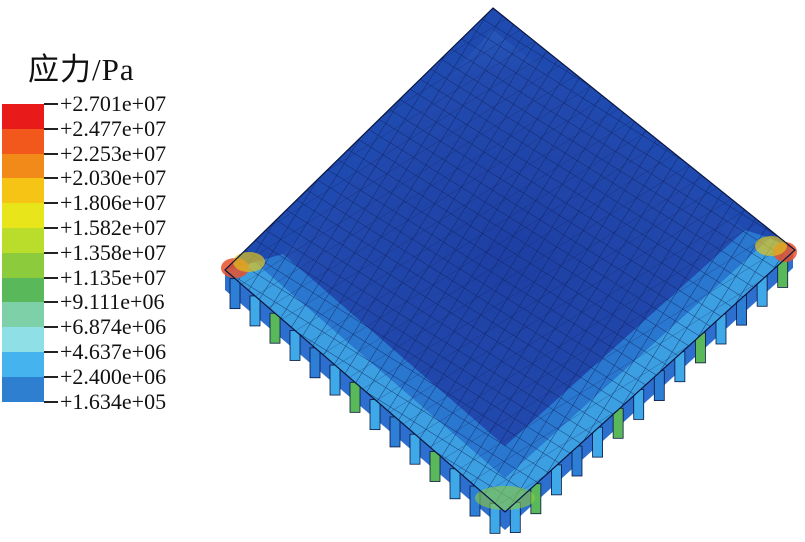 This screenshot has width=805, height=542. What do you see at coordinates (113, 103) in the screenshot?
I see `legend-value: +2.701e+07` at bounding box center [113, 103].